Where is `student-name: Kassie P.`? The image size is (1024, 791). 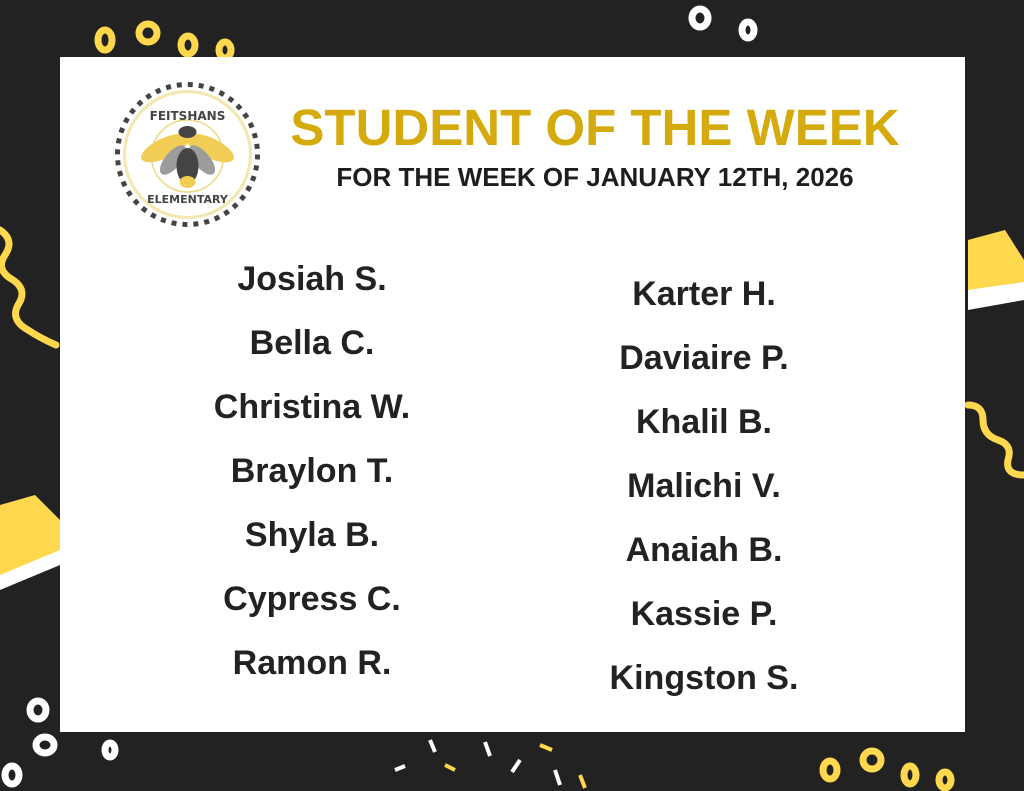
student-name: Kassie P. is located at coordinates (704, 614).